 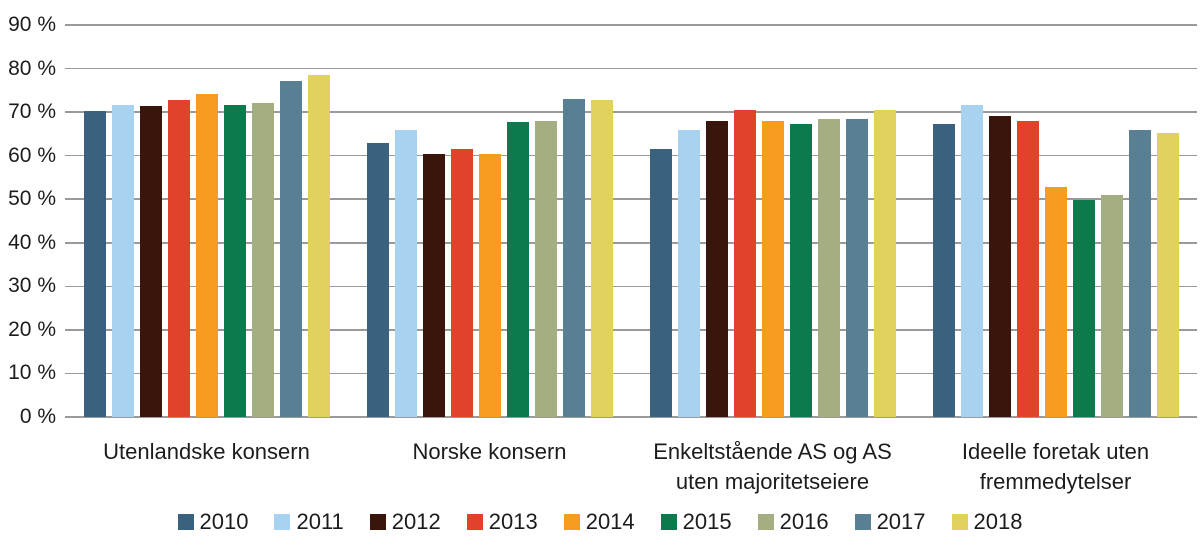 What do you see at coordinates (32, 373) in the screenshot?
I see `y-axis-tick-label: 10 %` at bounding box center [32, 373].